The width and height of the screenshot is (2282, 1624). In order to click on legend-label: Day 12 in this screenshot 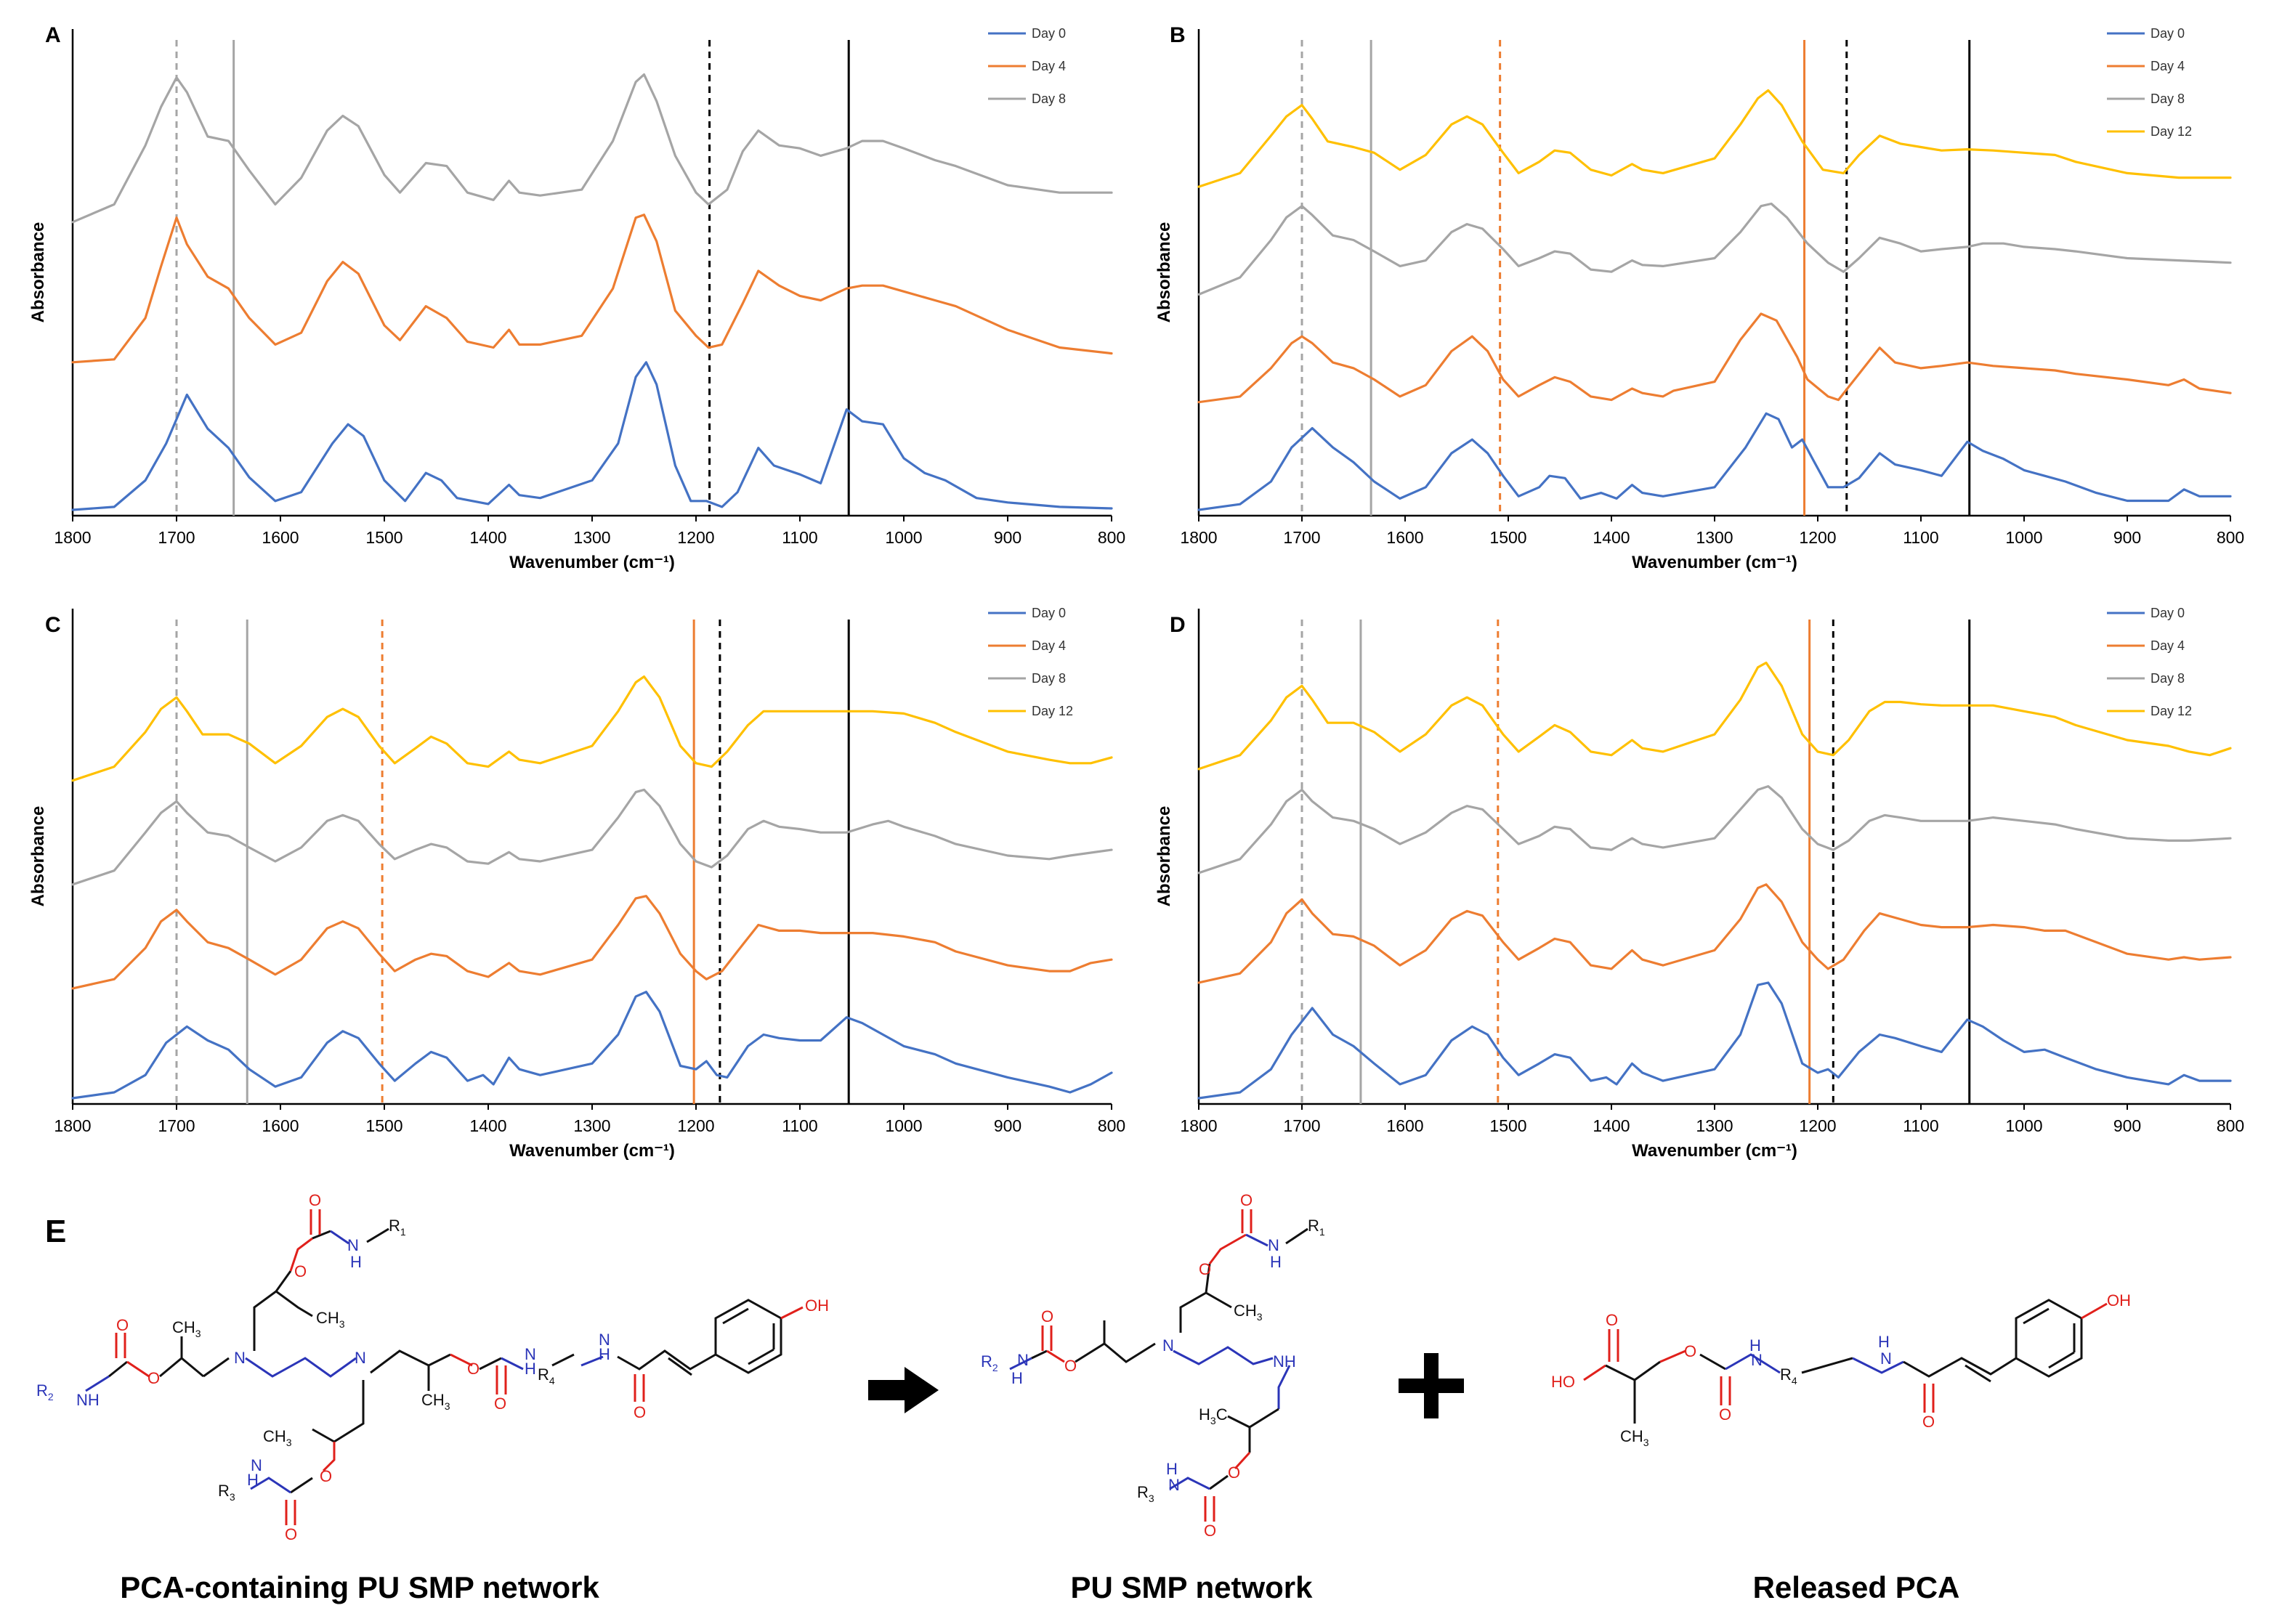, I will do `click(2171, 131)`.